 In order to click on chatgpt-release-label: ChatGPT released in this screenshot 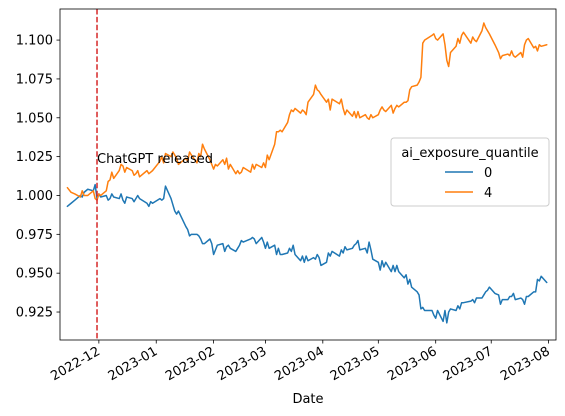, I will do `click(155, 159)`.